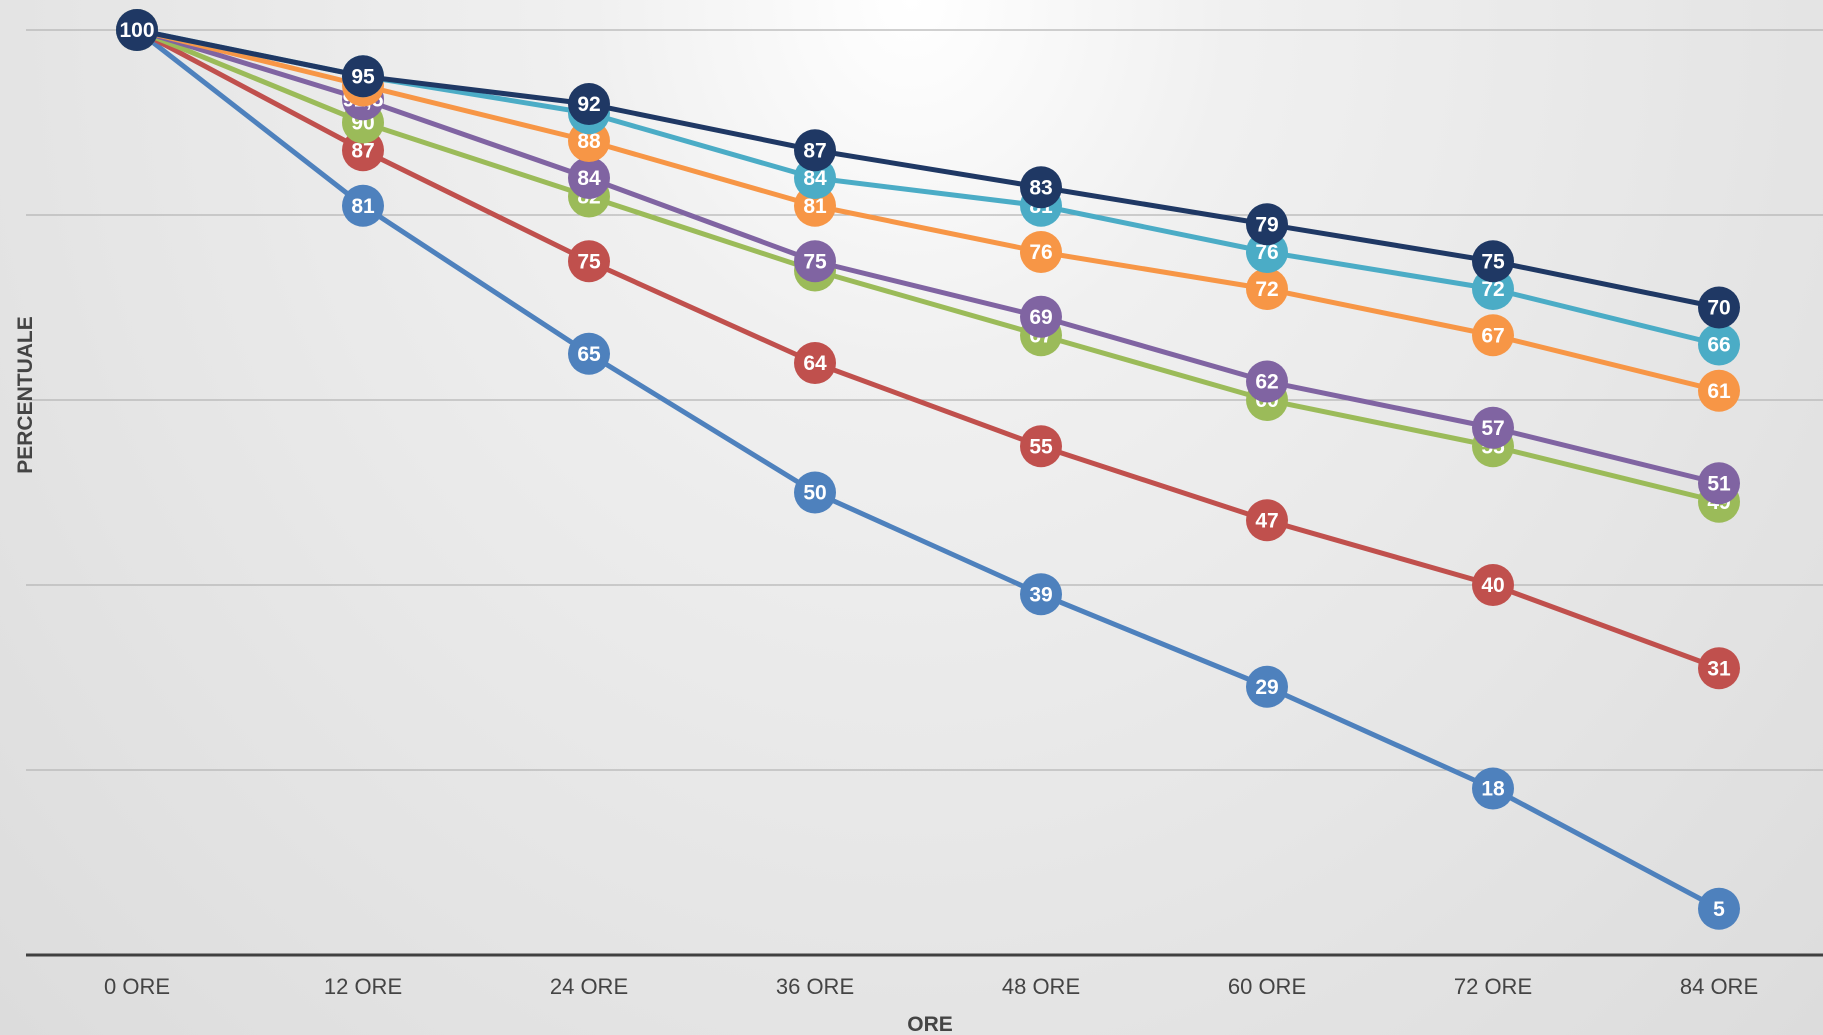 This screenshot has width=1823, height=1035. What do you see at coordinates (589, 141) in the screenshot?
I see `data-label: 88` at bounding box center [589, 141].